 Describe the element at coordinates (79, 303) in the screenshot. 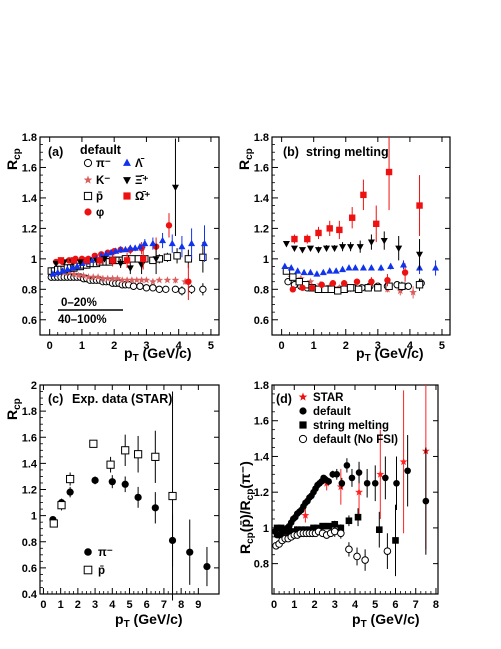

I see `centrality-top: 0–20%` at that location.